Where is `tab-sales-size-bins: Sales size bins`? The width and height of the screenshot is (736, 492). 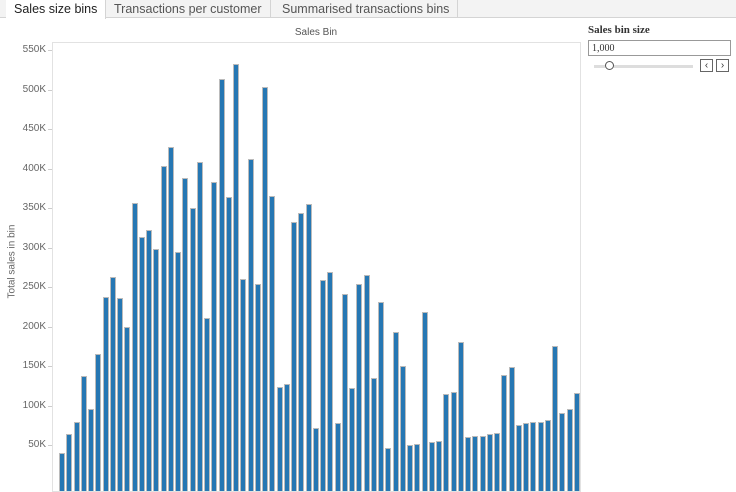
tab-sales-size-bins: Sales size bins is located at coordinates (56, 9).